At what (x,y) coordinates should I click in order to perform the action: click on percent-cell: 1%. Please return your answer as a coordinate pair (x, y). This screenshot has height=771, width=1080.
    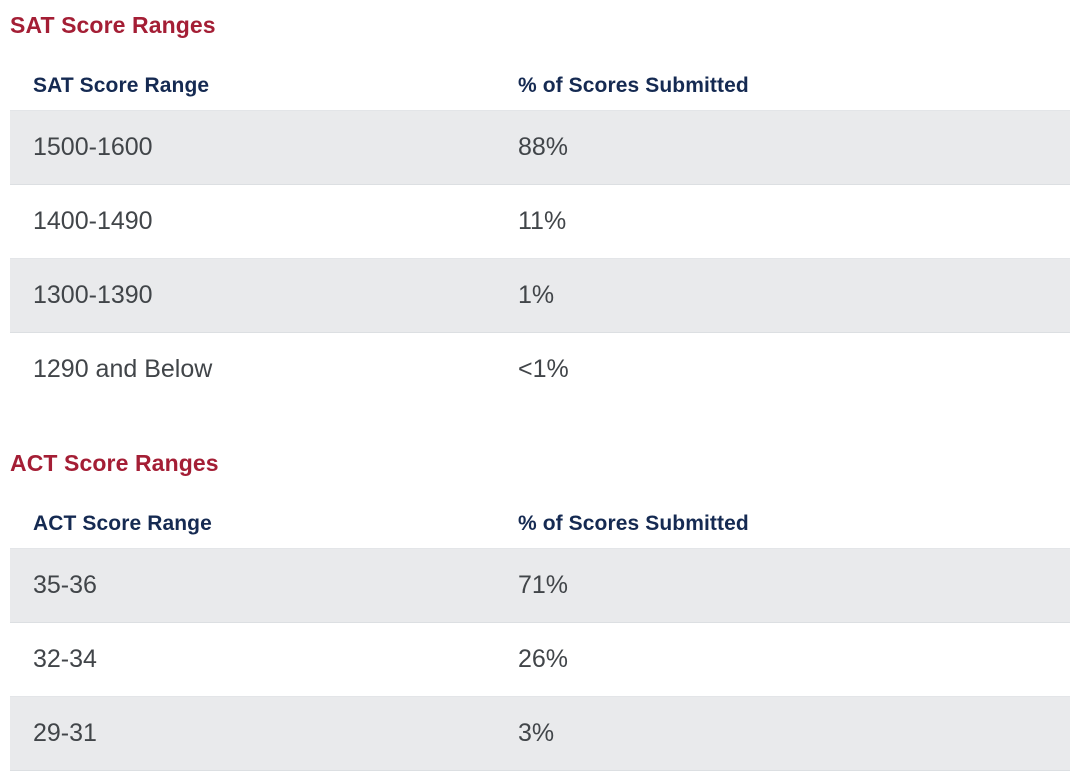
    Looking at the image, I should click on (782, 295).